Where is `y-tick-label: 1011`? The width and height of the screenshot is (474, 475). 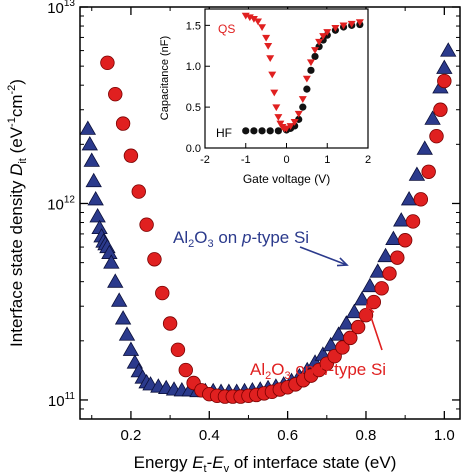
y-tick-label: 1011 is located at coordinates (62, 400).